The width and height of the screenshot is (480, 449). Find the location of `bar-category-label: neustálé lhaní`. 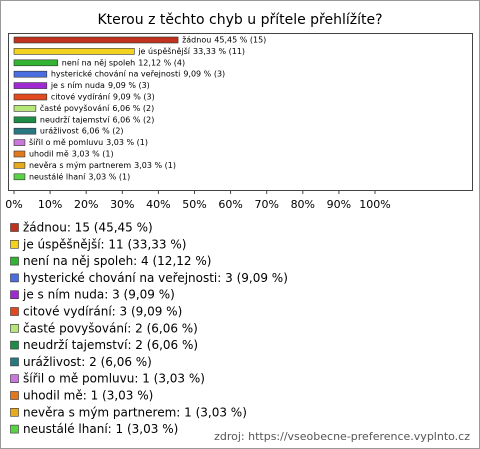

bar-category-label: neustálé lhaní is located at coordinates (57, 176).